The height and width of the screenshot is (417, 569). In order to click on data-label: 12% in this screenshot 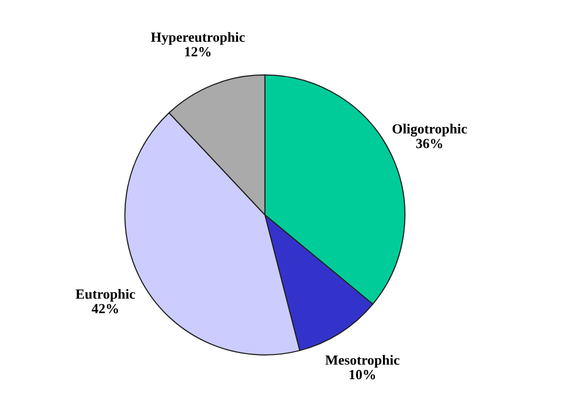, I will do `click(197, 51)`.